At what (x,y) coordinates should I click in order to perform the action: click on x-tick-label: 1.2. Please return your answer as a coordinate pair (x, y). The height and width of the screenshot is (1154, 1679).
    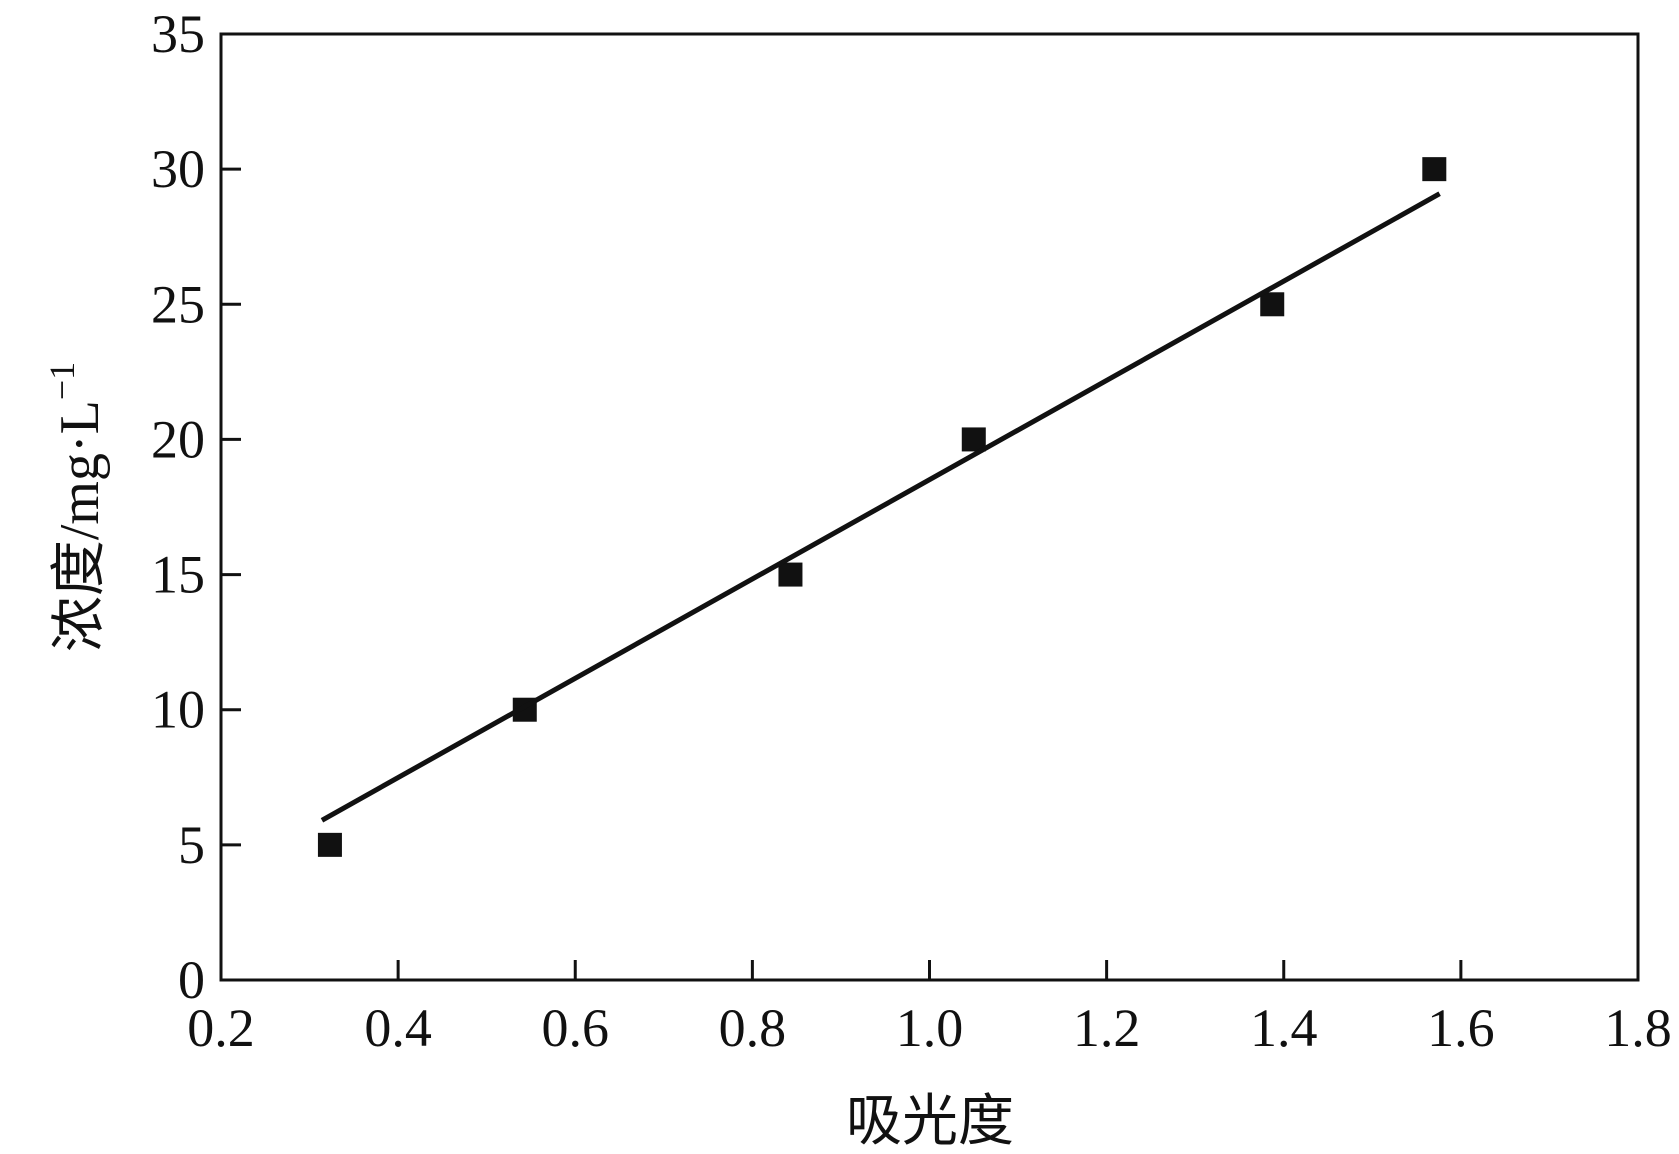
    Looking at the image, I should click on (1107, 1028).